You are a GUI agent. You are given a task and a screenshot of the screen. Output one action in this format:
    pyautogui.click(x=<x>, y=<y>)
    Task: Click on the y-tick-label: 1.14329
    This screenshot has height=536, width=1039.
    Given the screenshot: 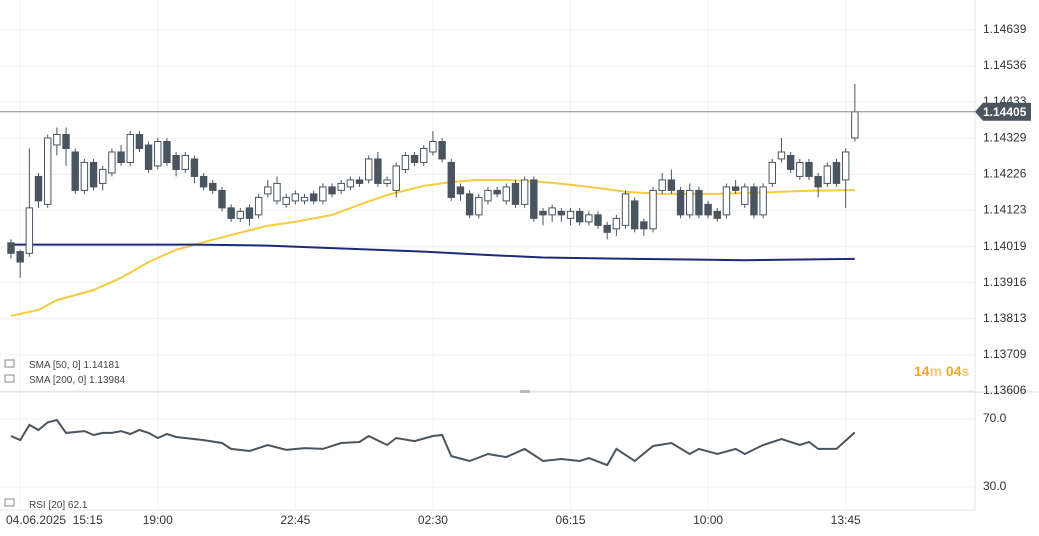 What is the action you would take?
    pyautogui.click(x=1005, y=138)
    